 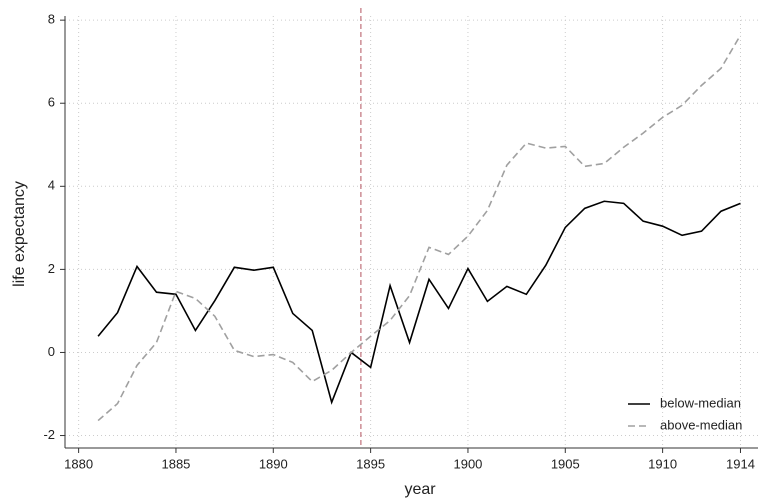 What do you see at coordinates (78, 463) in the screenshot?
I see `x-tick-label: 1880` at bounding box center [78, 463].